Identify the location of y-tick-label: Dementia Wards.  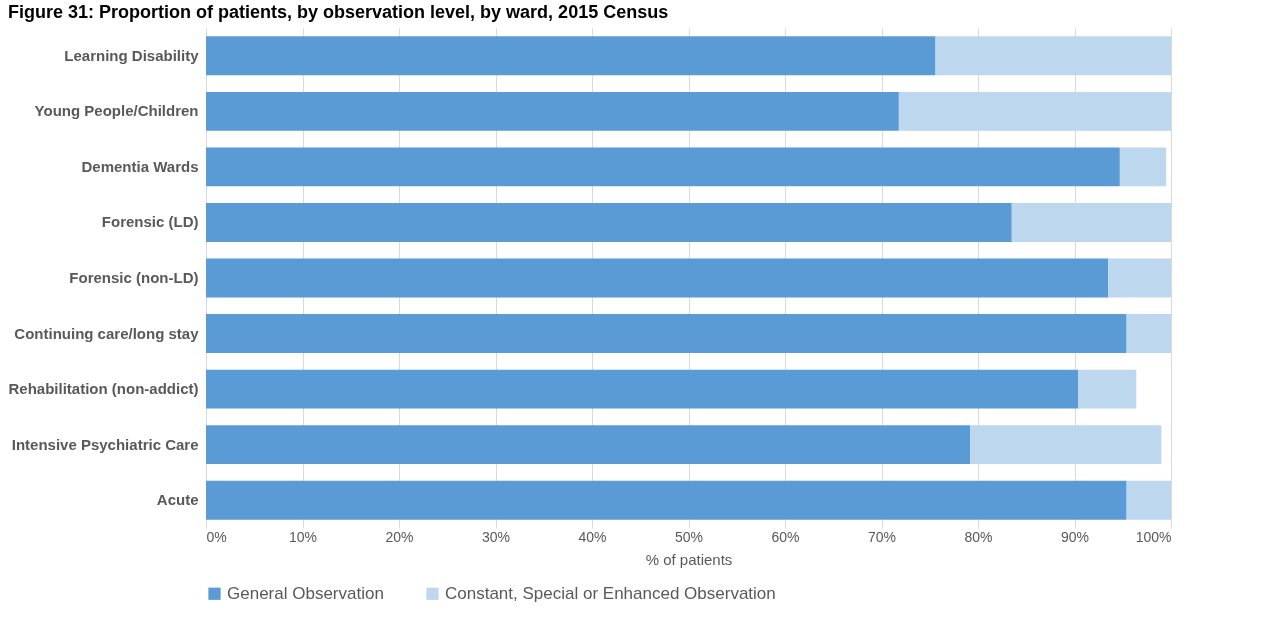
(140, 166).